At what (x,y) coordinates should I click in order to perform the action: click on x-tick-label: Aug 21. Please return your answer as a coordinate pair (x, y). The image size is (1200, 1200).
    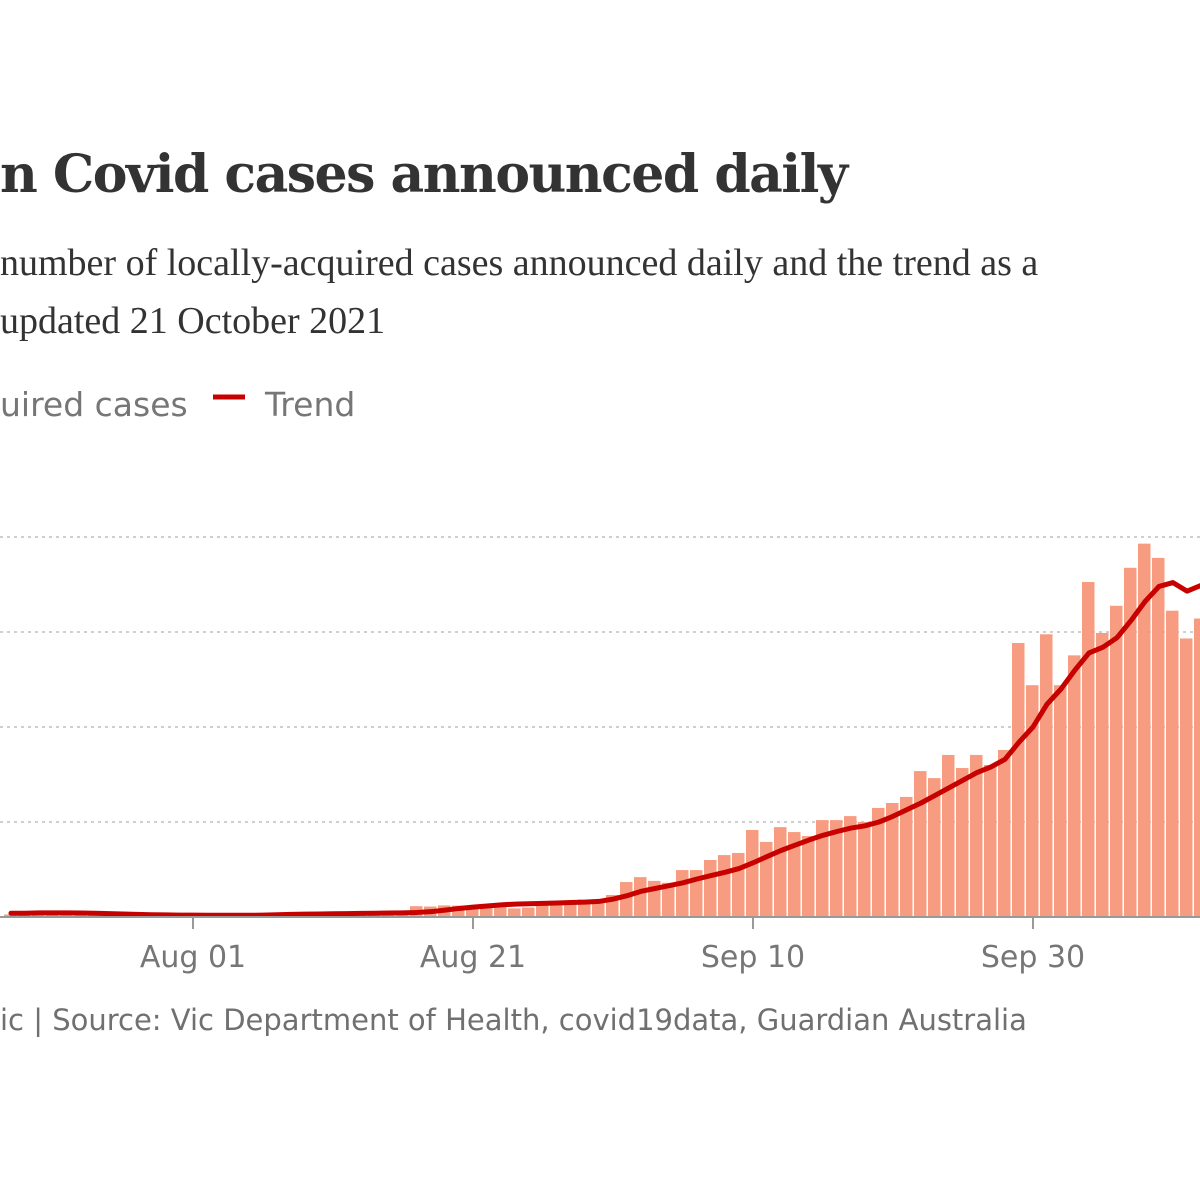
    Looking at the image, I should click on (473, 957).